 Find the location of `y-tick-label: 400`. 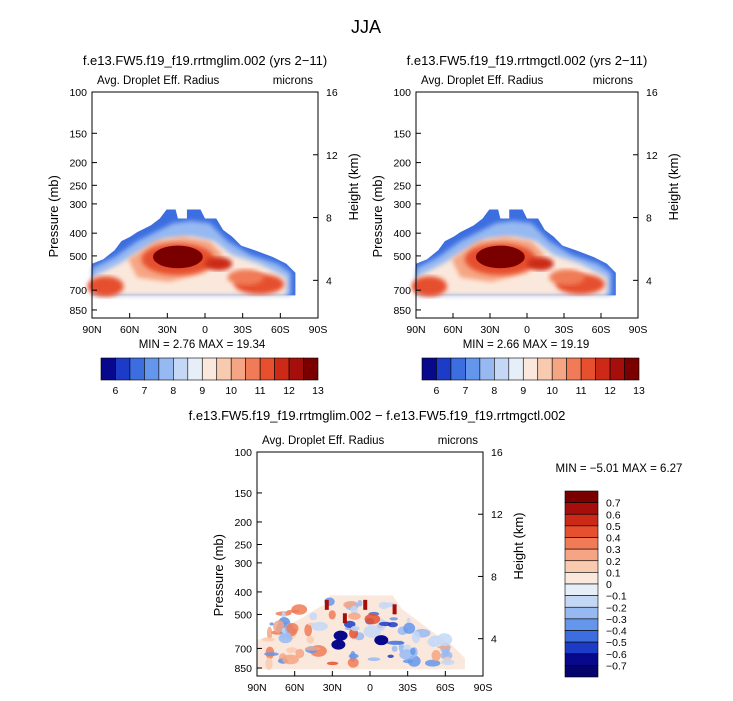

y-tick-label: 400 is located at coordinates (243, 593).